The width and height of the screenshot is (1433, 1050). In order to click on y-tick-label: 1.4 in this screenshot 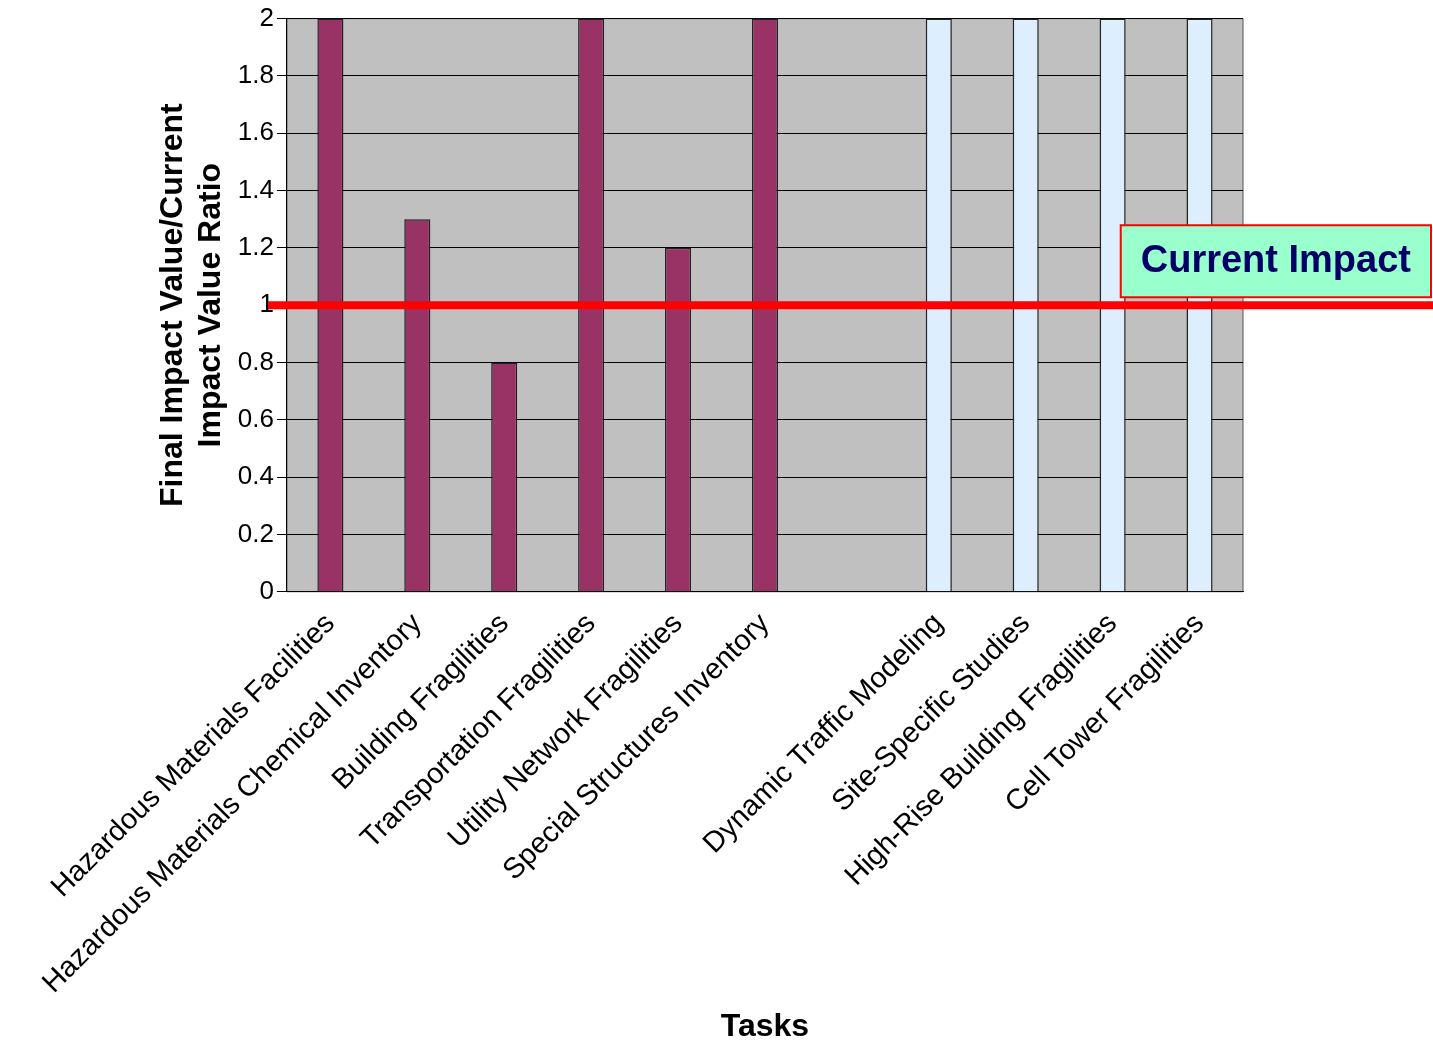, I will do `click(255, 188)`.